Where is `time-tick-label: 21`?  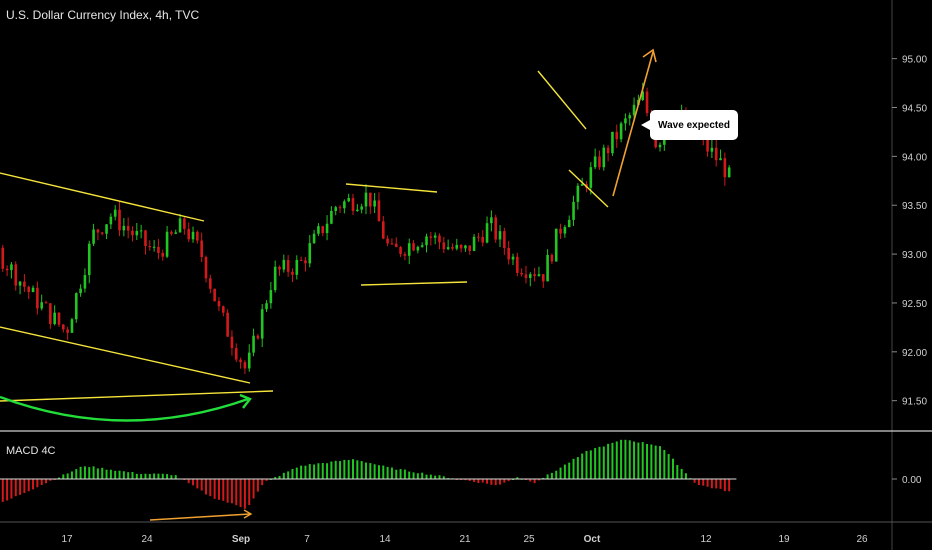 time-tick-label: 21 is located at coordinates (465, 539).